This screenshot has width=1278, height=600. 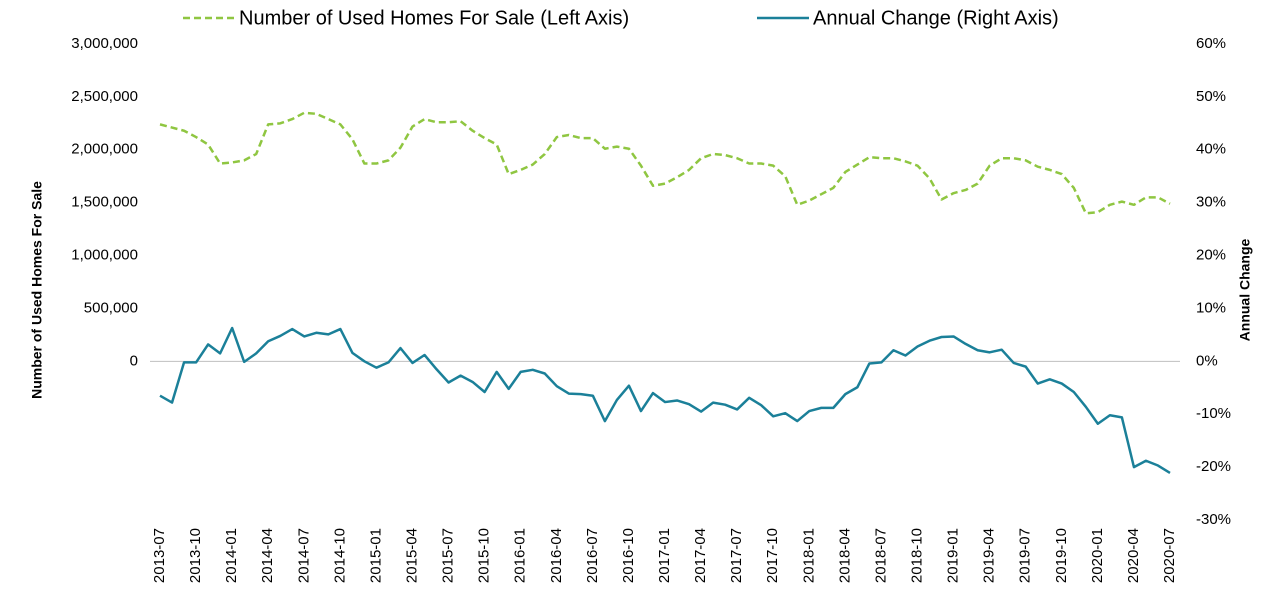 I want to click on y-tick-label: 500,000, so click(x=111, y=307).